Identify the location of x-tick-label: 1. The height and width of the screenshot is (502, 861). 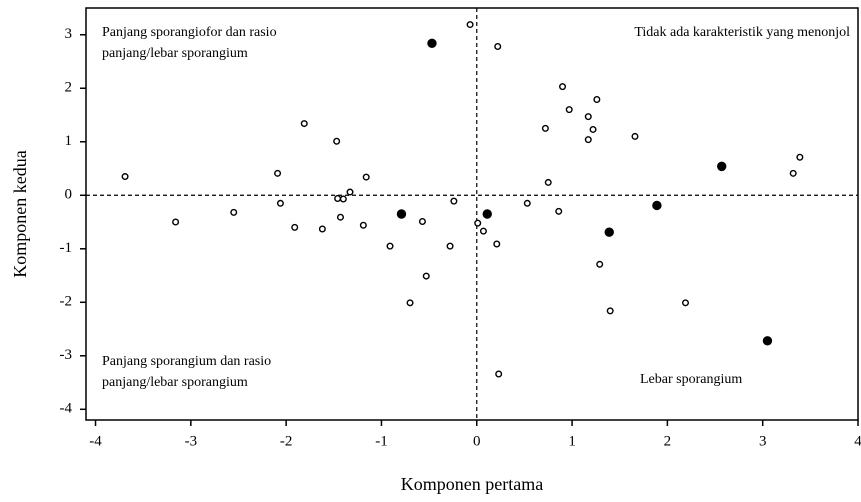
(572, 441).